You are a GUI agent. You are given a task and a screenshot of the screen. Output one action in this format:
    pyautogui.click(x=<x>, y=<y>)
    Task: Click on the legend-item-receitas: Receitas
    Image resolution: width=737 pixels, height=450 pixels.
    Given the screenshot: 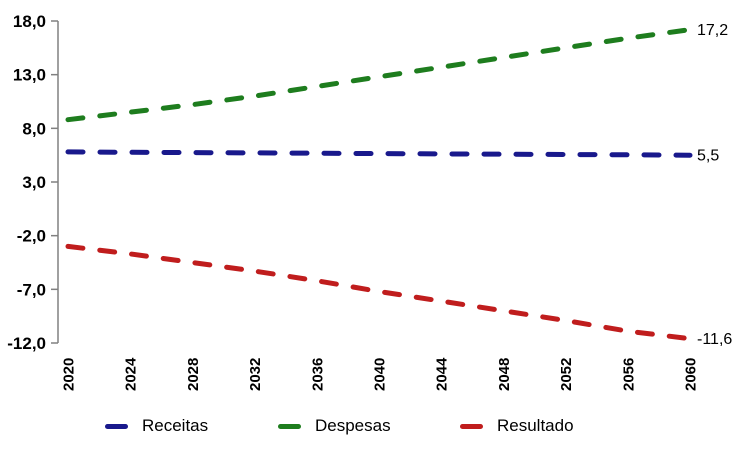 What is the action you would take?
    pyautogui.click(x=156, y=426)
    